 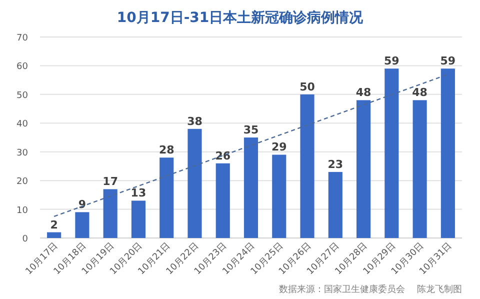 I want to click on data-label: 35, so click(x=251, y=130).